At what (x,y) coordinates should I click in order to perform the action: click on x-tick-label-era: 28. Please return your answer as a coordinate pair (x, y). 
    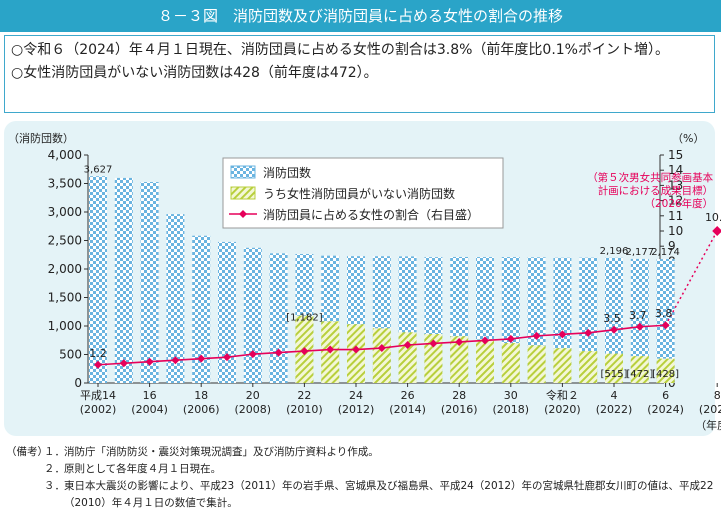
    Looking at the image, I should click on (459, 395).